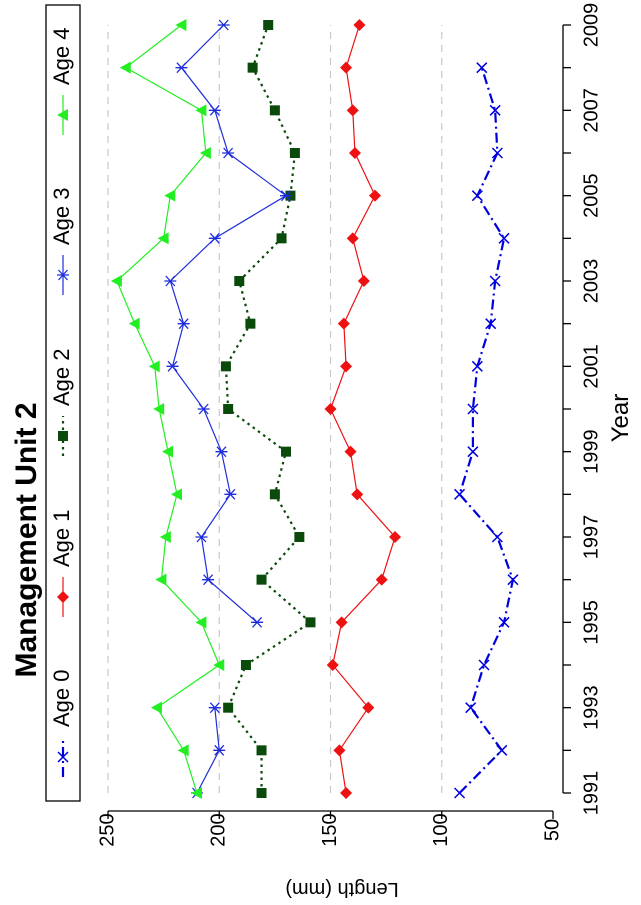  I want to click on year-tick-label: 2005, so click(591, 195).